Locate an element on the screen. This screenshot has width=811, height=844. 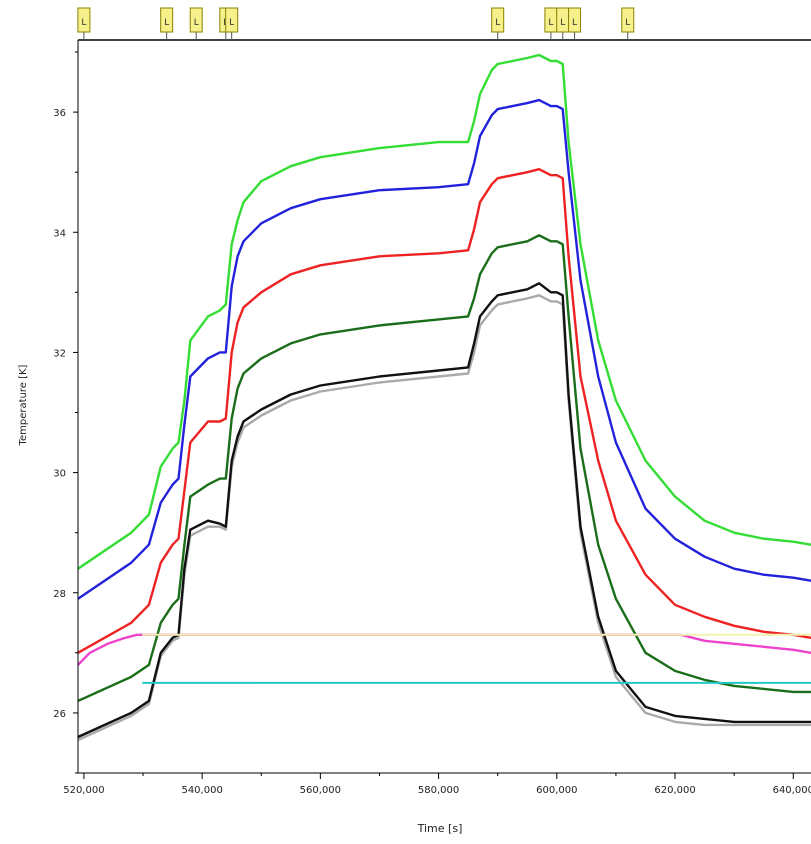
y-tick-label-36: 36 is located at coordinates (59, 113).